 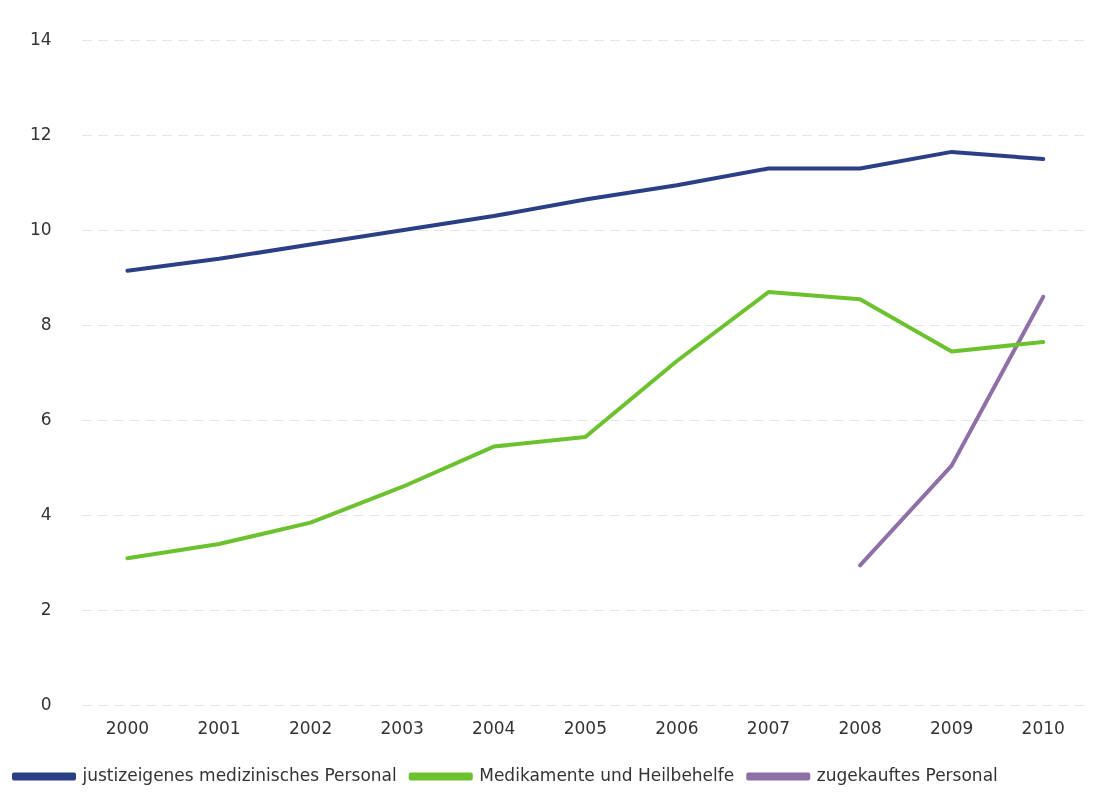 I want to click on y-tick-label: 6, so click(x=46, y=418).